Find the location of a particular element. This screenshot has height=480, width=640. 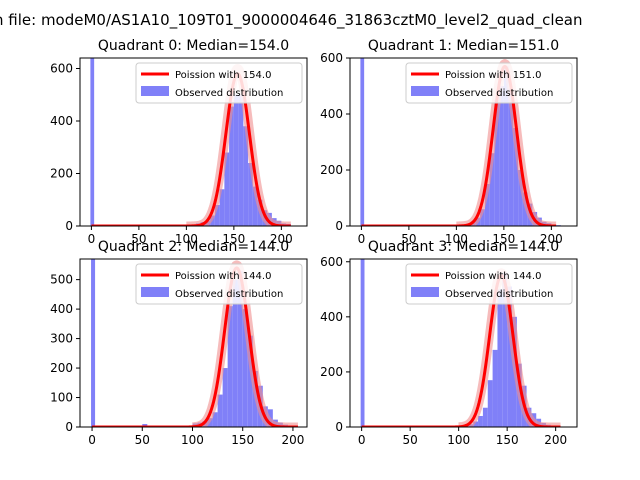

legend-label-poisson: Poission with 151.0 is located at coordinates (493, 75).